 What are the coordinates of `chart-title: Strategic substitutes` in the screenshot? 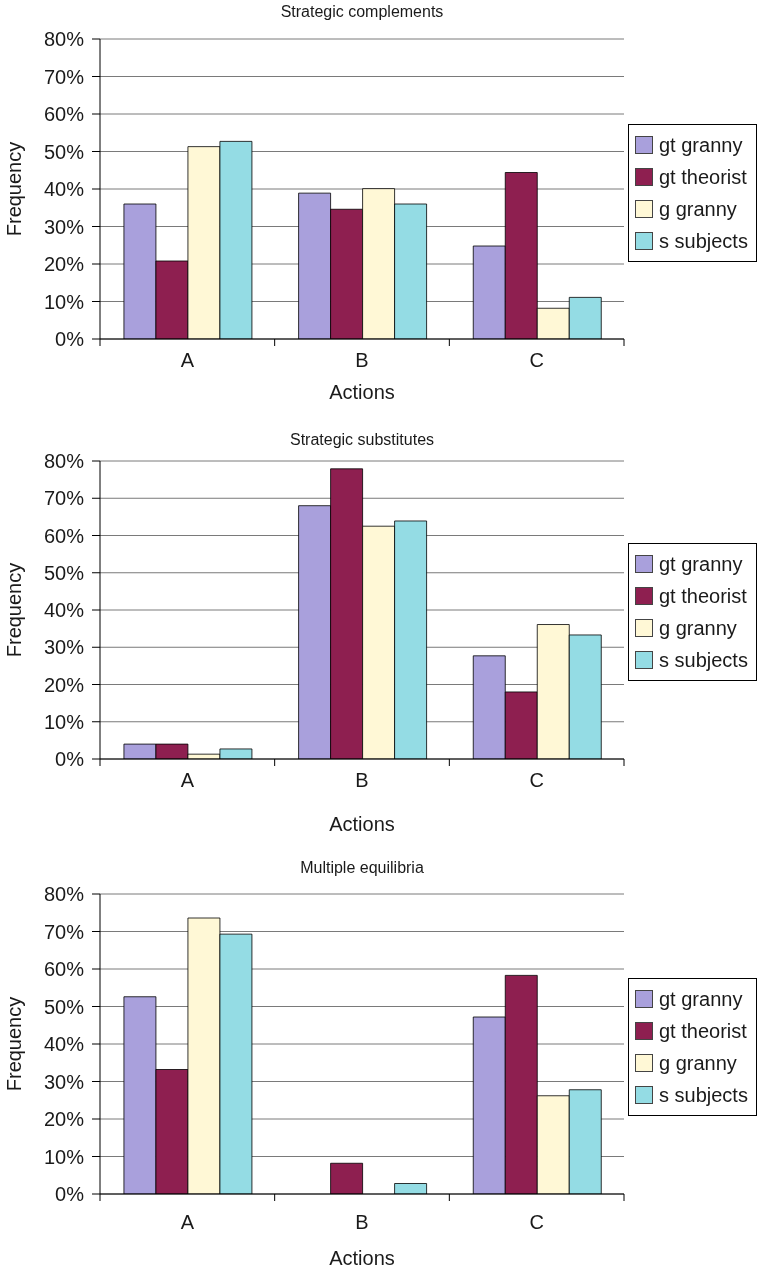 It's located at (362, 440).